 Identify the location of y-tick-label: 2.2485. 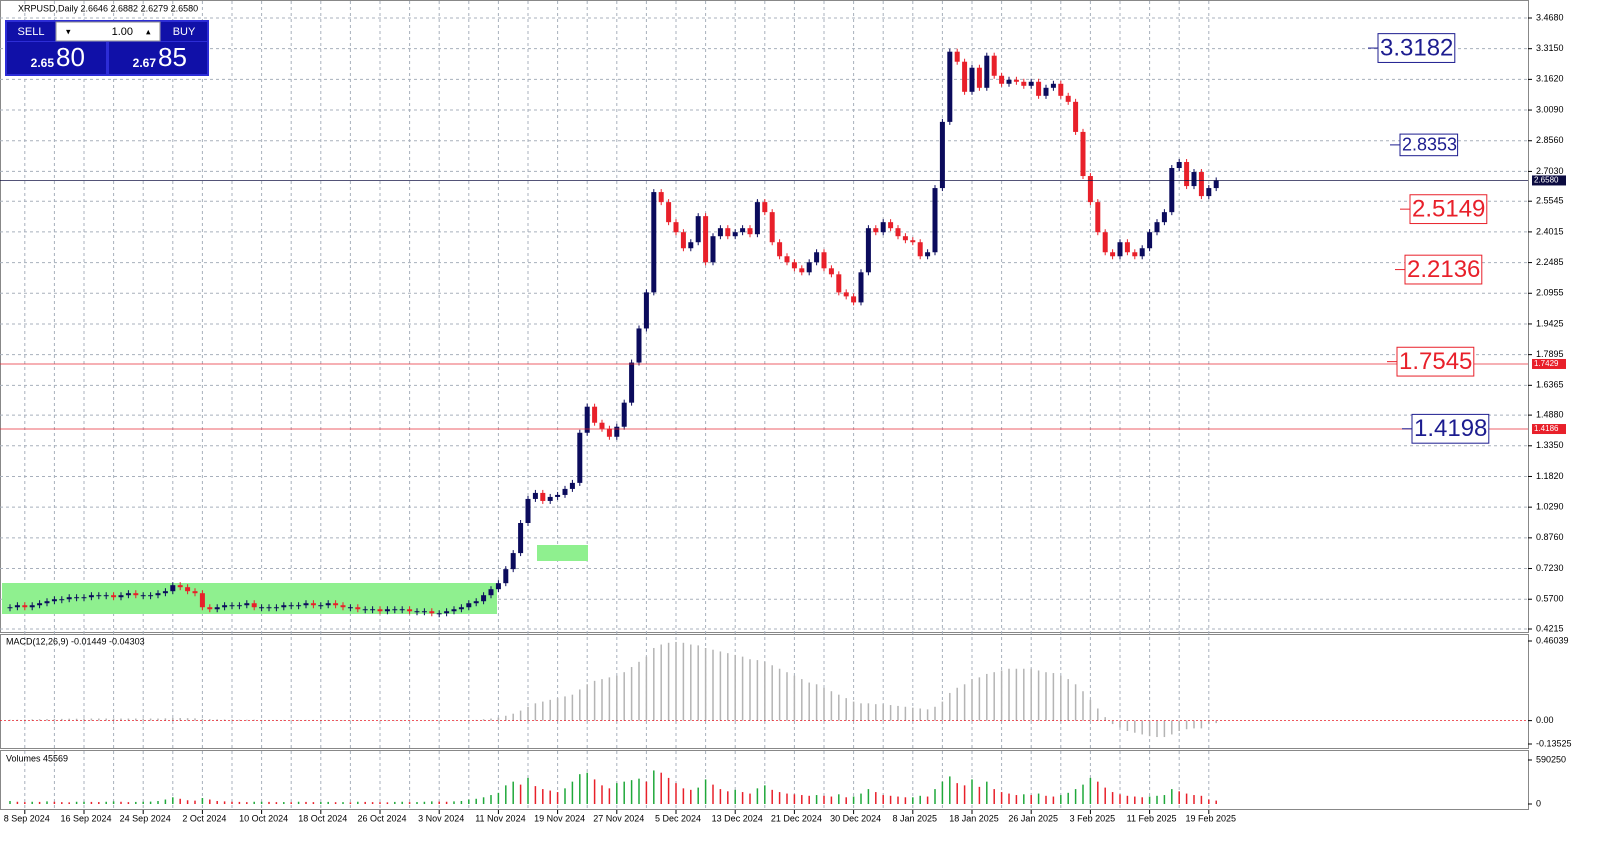
(1550, 262).